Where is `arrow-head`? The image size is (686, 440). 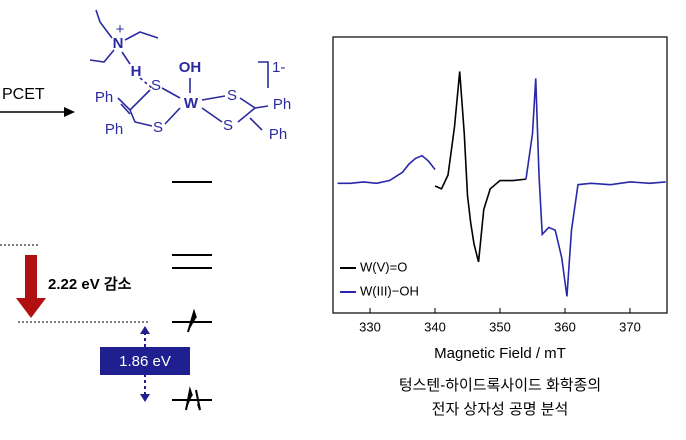
arrow-head is located at coordinates (69, 112).